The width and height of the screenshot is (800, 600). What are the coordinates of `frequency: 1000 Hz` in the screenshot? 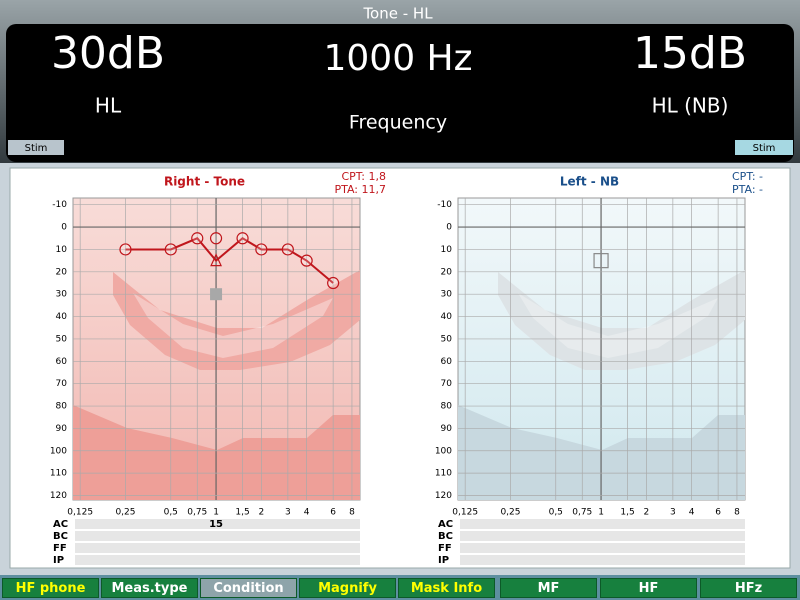 It's located at (397, 58).